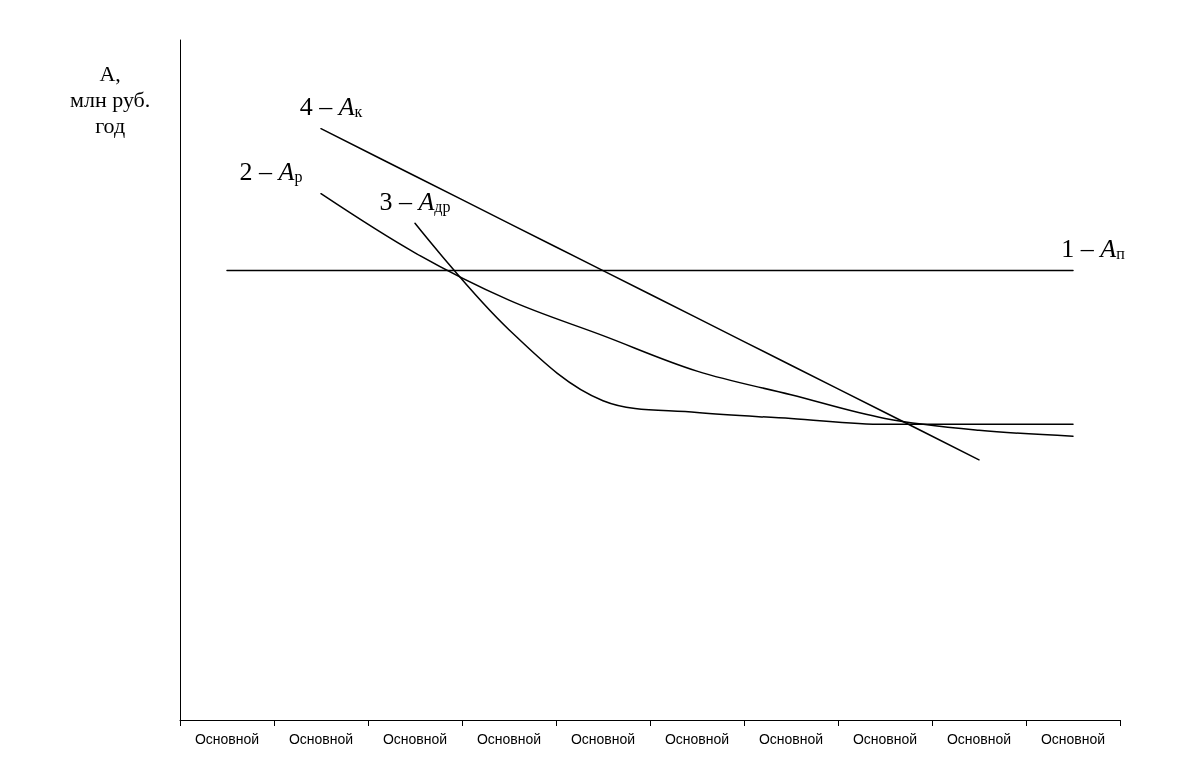 Image resolution: width=1197 pixels, height=780 pixels. I want to click on series-label: 4 – Aк, so click(331, 107).